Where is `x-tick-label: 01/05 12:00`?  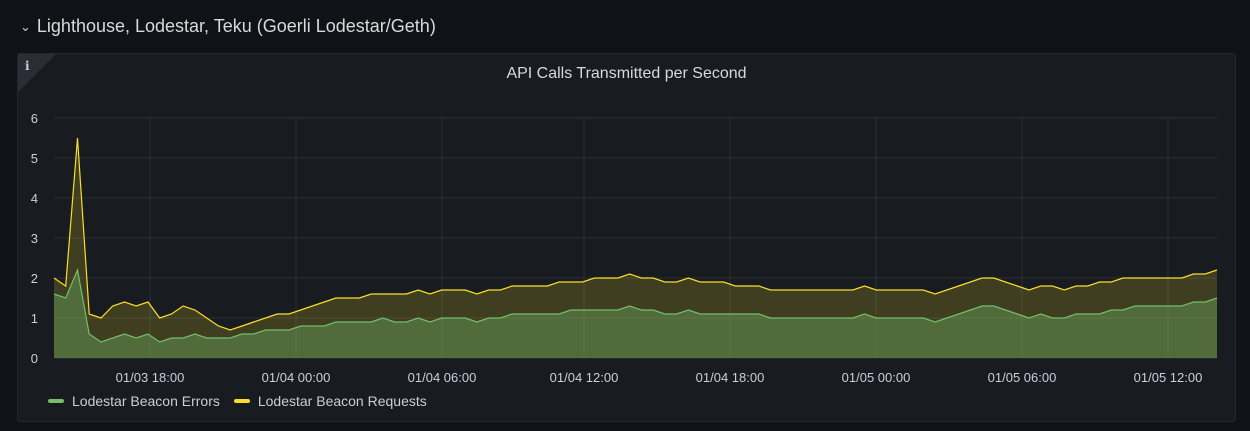 x-tick-label: 01/05 12:00 is located at coordinates (1168, 377).